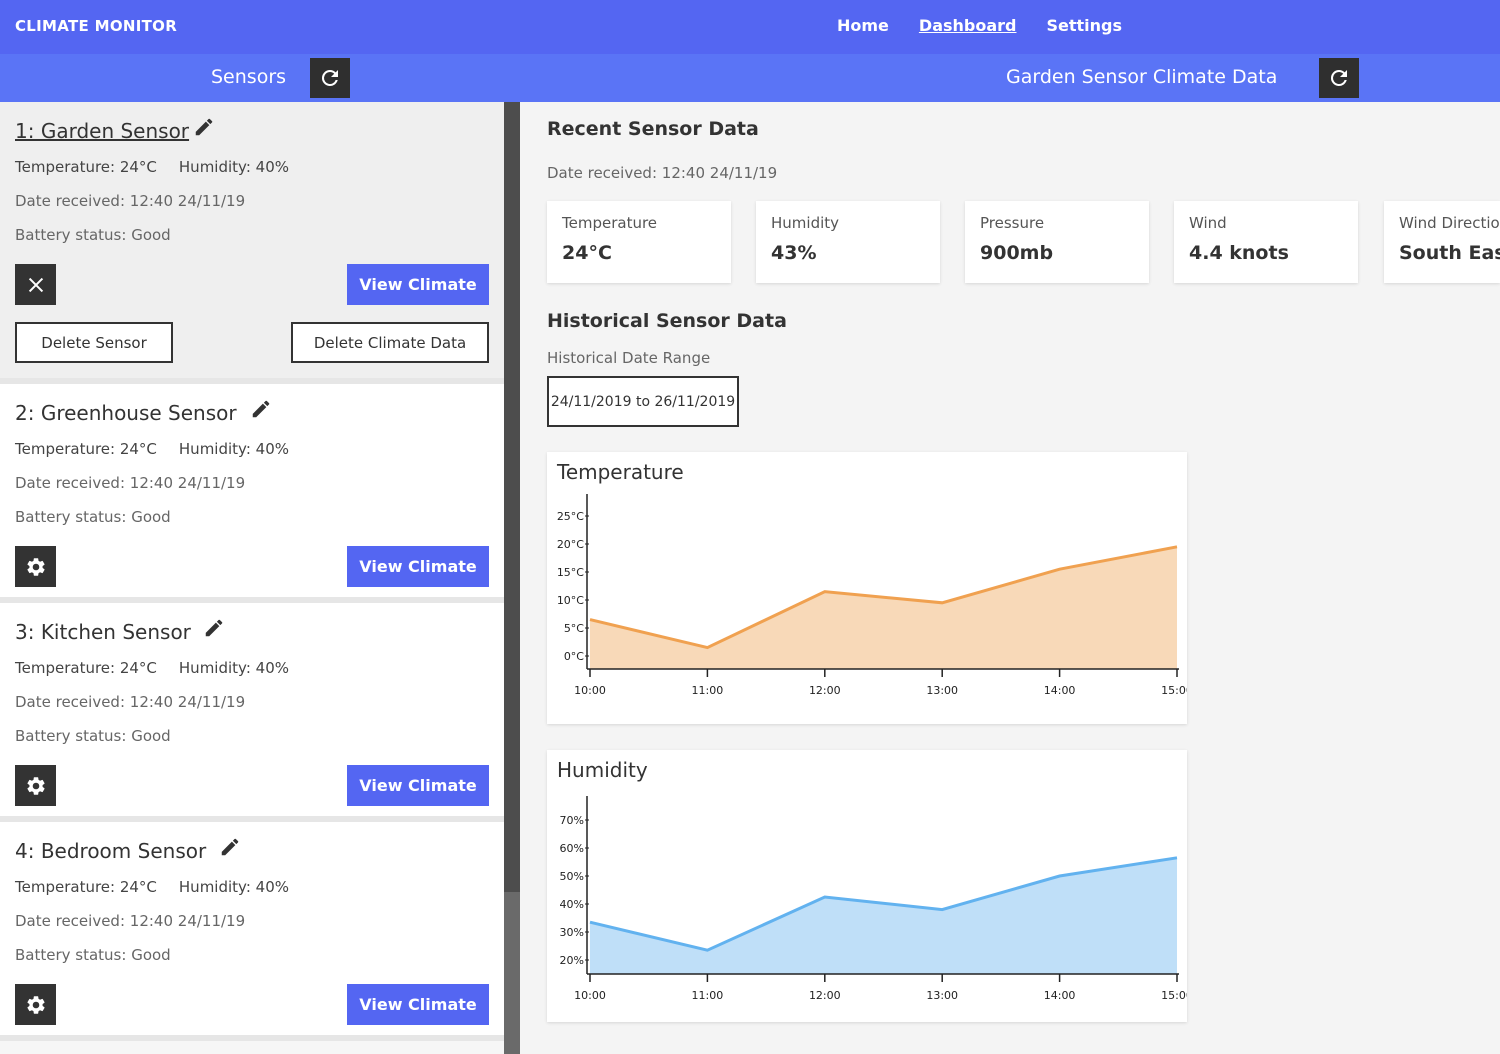 This screenshot has height=1054, width=1500. I want to click on stat-value: 4.4 knots, so click(1239, 253).